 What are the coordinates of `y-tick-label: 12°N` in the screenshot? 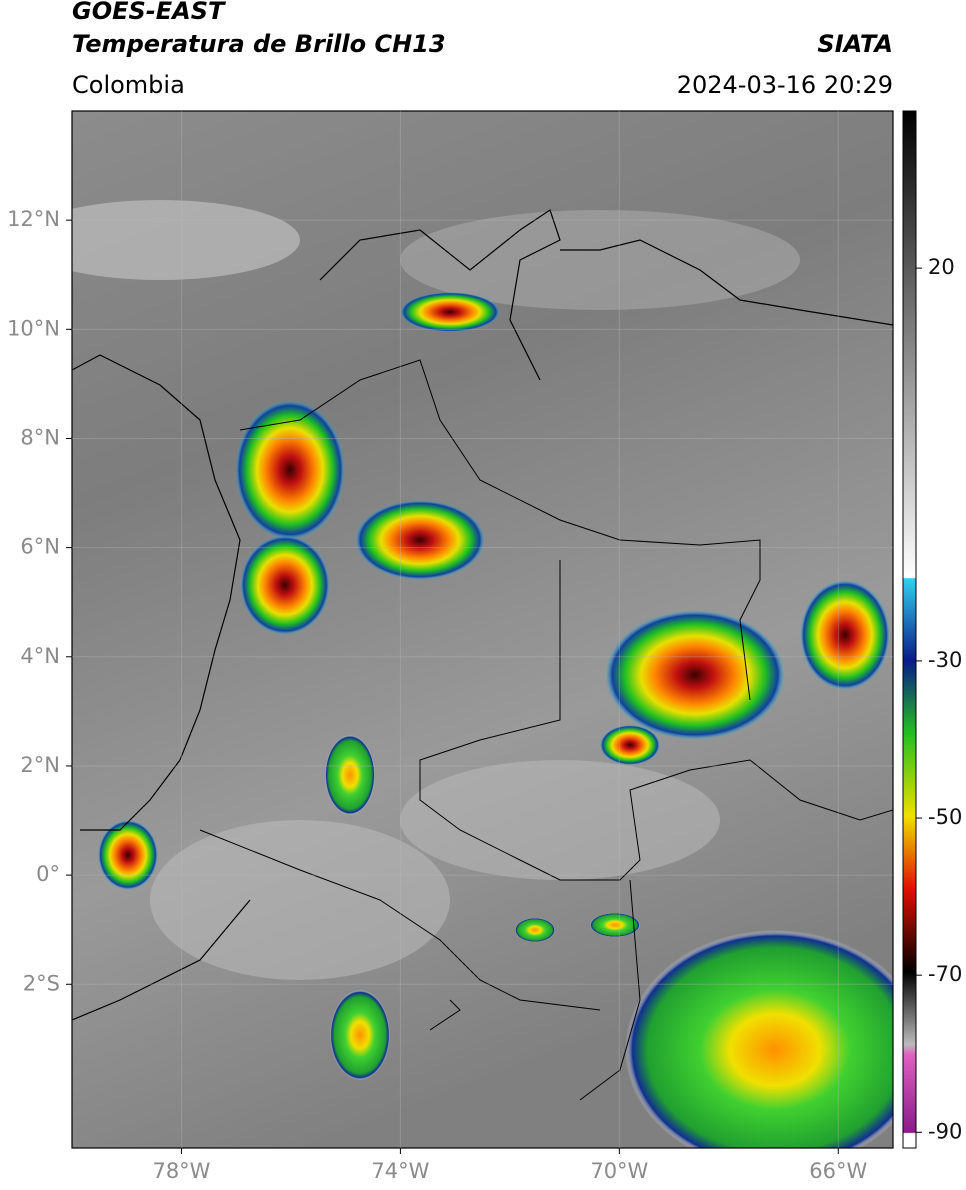 It's located at (33, 219).